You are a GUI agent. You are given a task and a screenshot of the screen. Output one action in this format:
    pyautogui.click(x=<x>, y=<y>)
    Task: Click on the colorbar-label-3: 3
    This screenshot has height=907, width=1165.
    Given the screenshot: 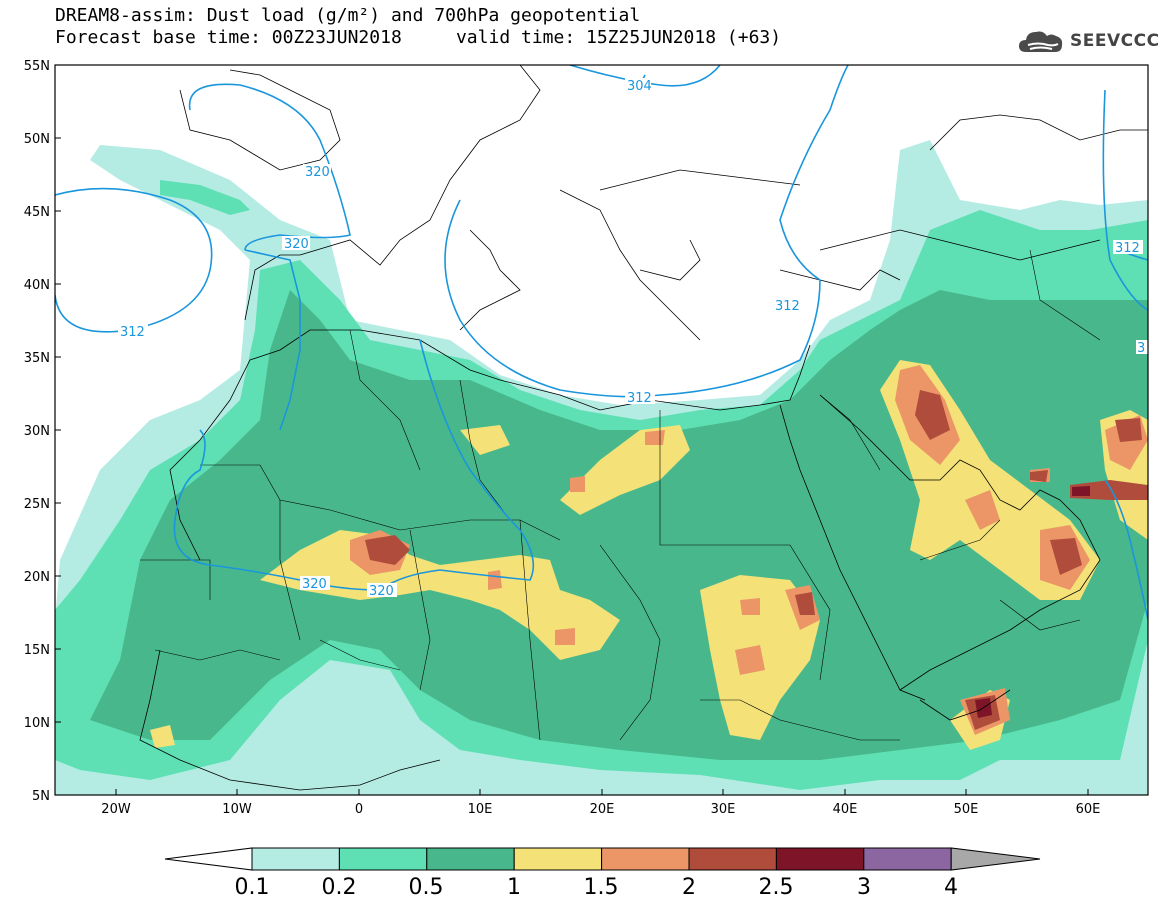 What is the action you would take?
    pyautogui.click(x=864, y=887)
    